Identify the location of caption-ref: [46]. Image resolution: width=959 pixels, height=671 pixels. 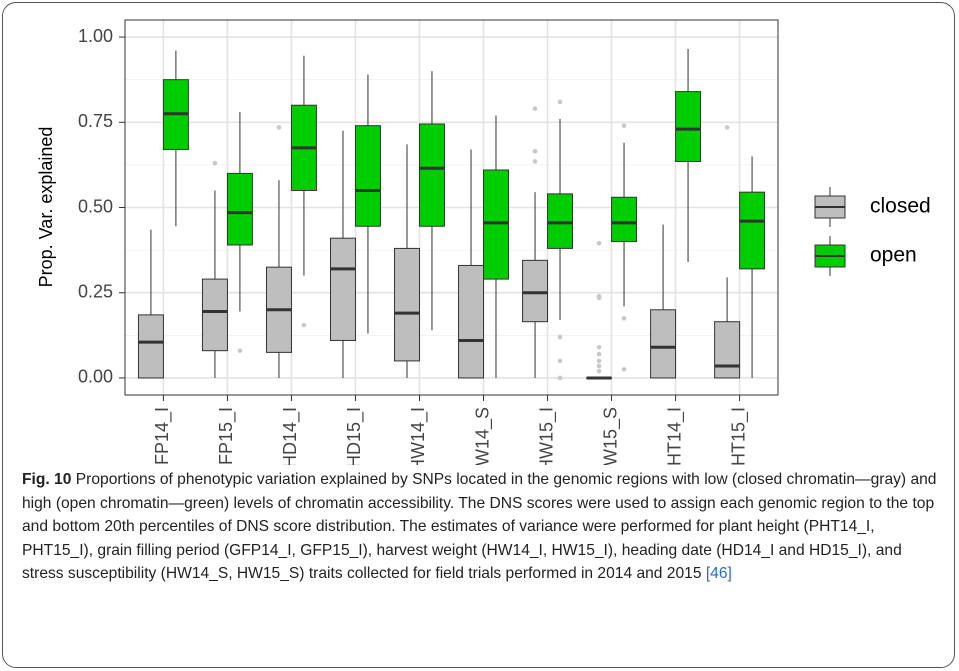
(718, 574).